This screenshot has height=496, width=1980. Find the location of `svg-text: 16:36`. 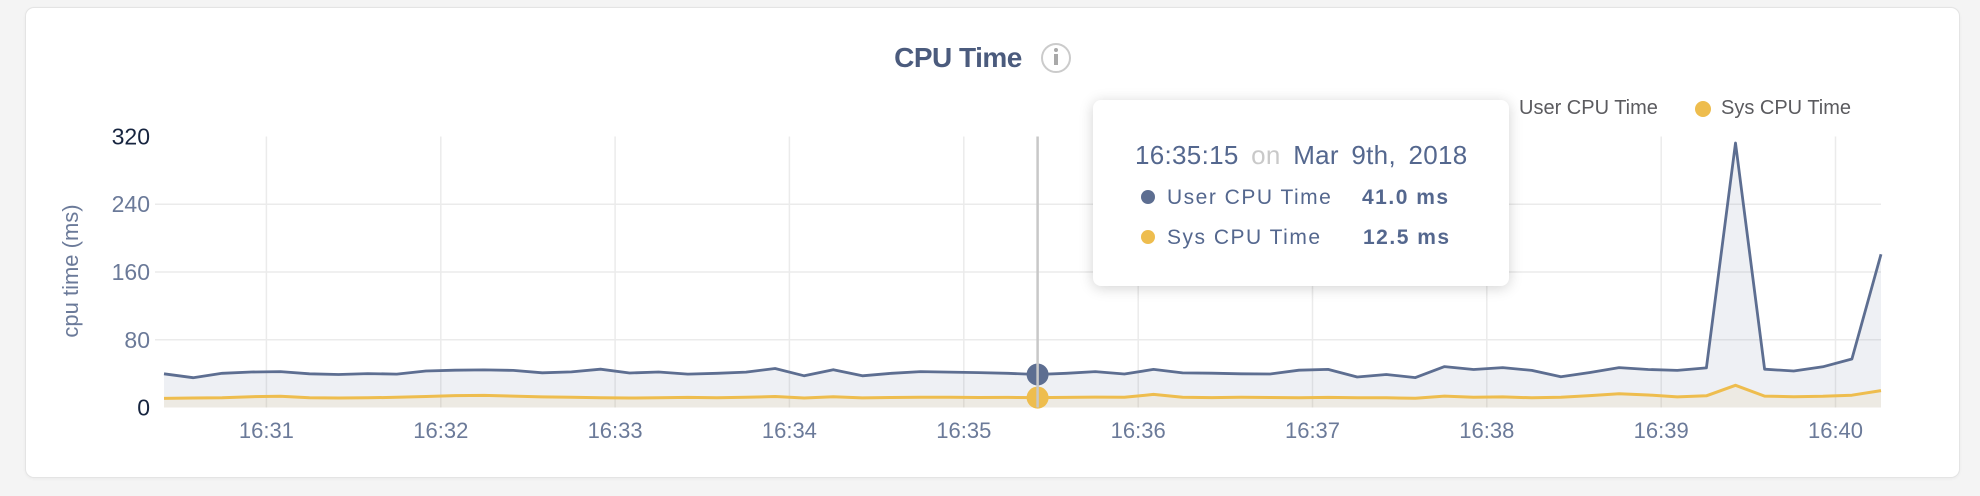

svg-text: 16:36 is located at coordinates (1138, 430).